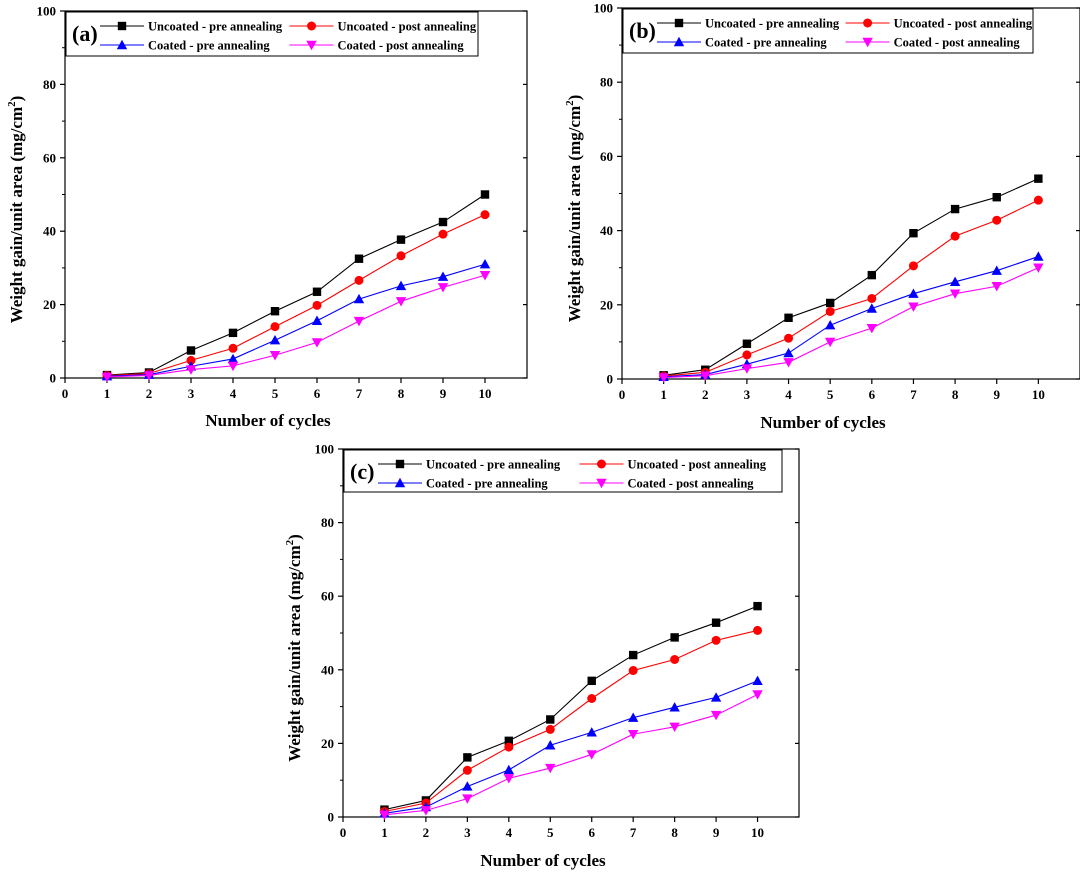  I want to click on y-tick-label: 0, so click(610, 379).